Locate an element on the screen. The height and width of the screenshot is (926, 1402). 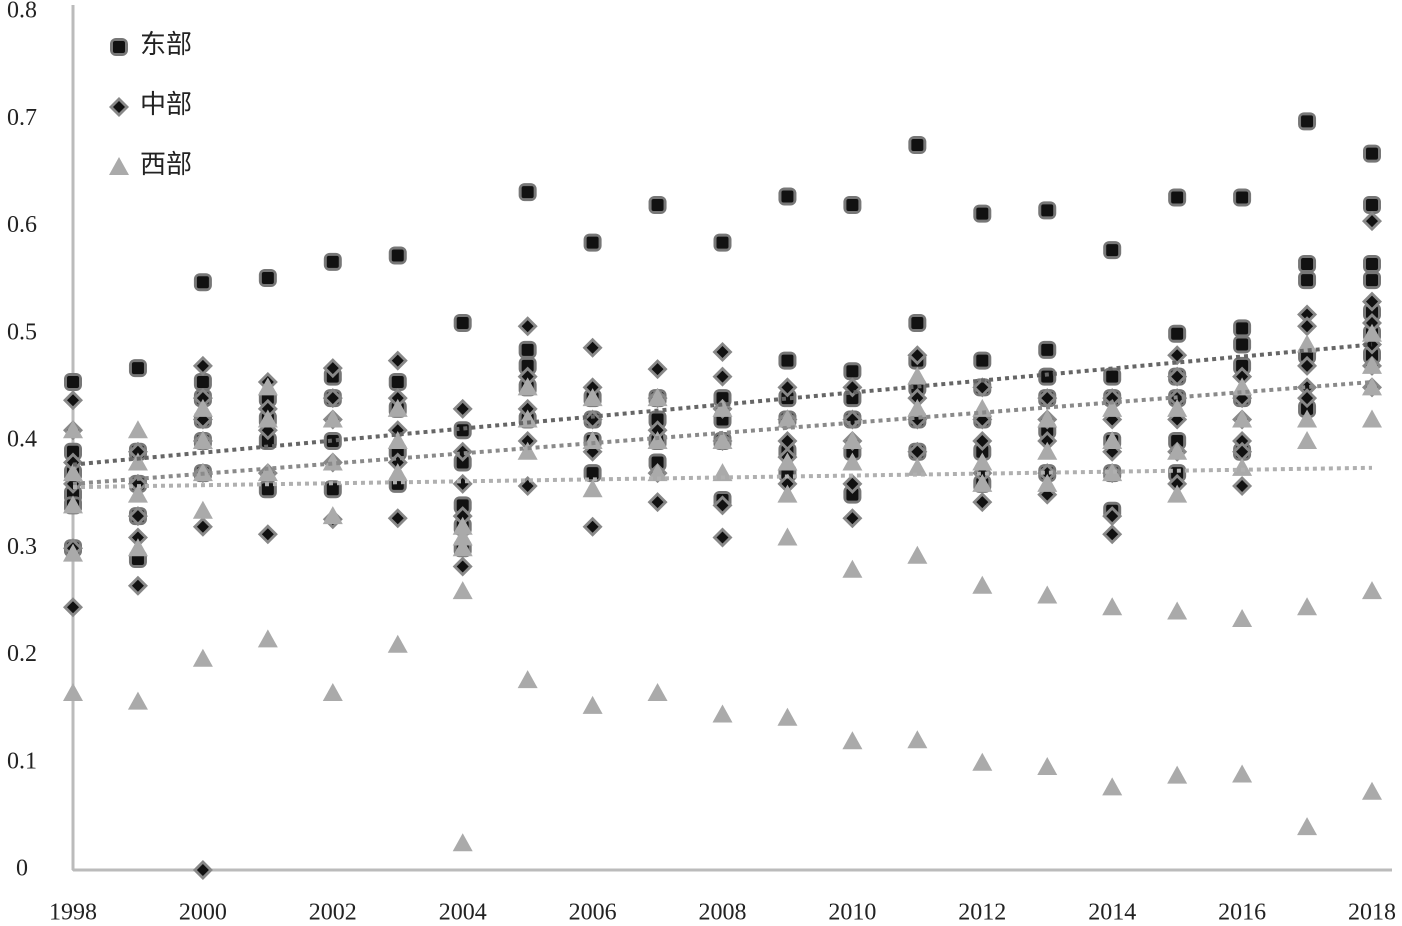
x-tick-label: 2014 is located at coordinates (1112, 913).